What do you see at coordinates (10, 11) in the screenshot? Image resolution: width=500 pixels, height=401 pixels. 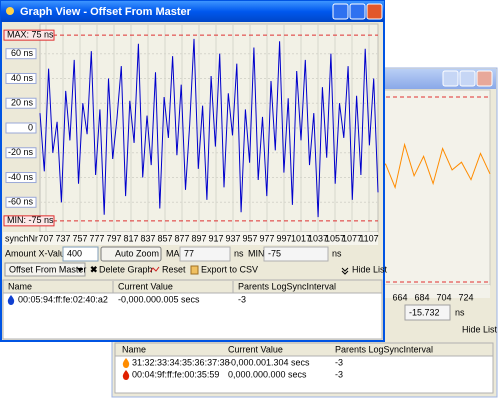 I see `app-icon` at bounding box center [10, 11].